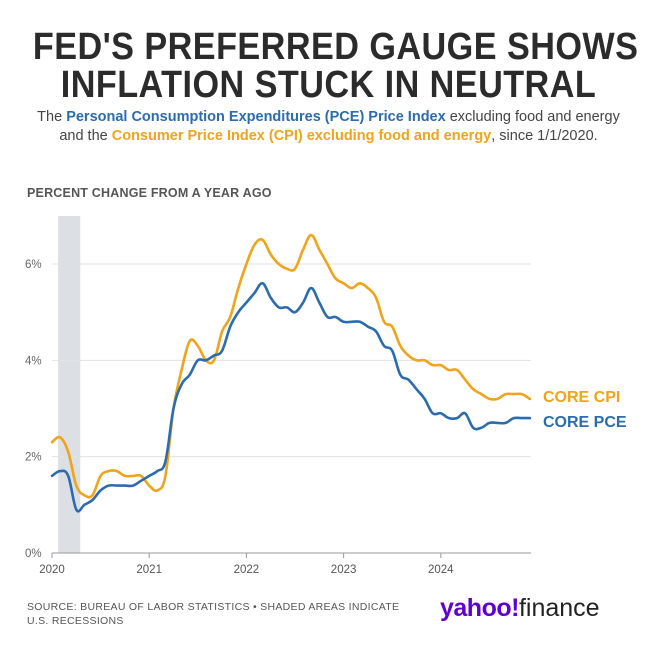 The width and height of the screenshot is (657, 646). I want to click on y-axis-label: PERCENT CHANGE FROM A YEAR AGO, so click(149, 193).